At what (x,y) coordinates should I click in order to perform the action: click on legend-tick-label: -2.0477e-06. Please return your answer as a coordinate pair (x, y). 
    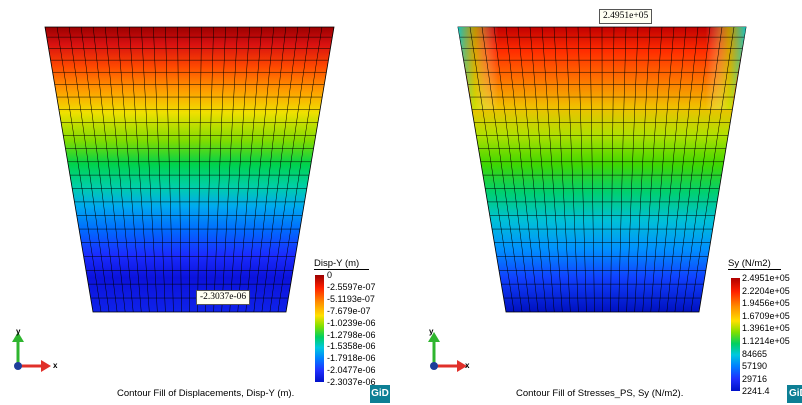
    Looking at the image, I should click on (351, 370).